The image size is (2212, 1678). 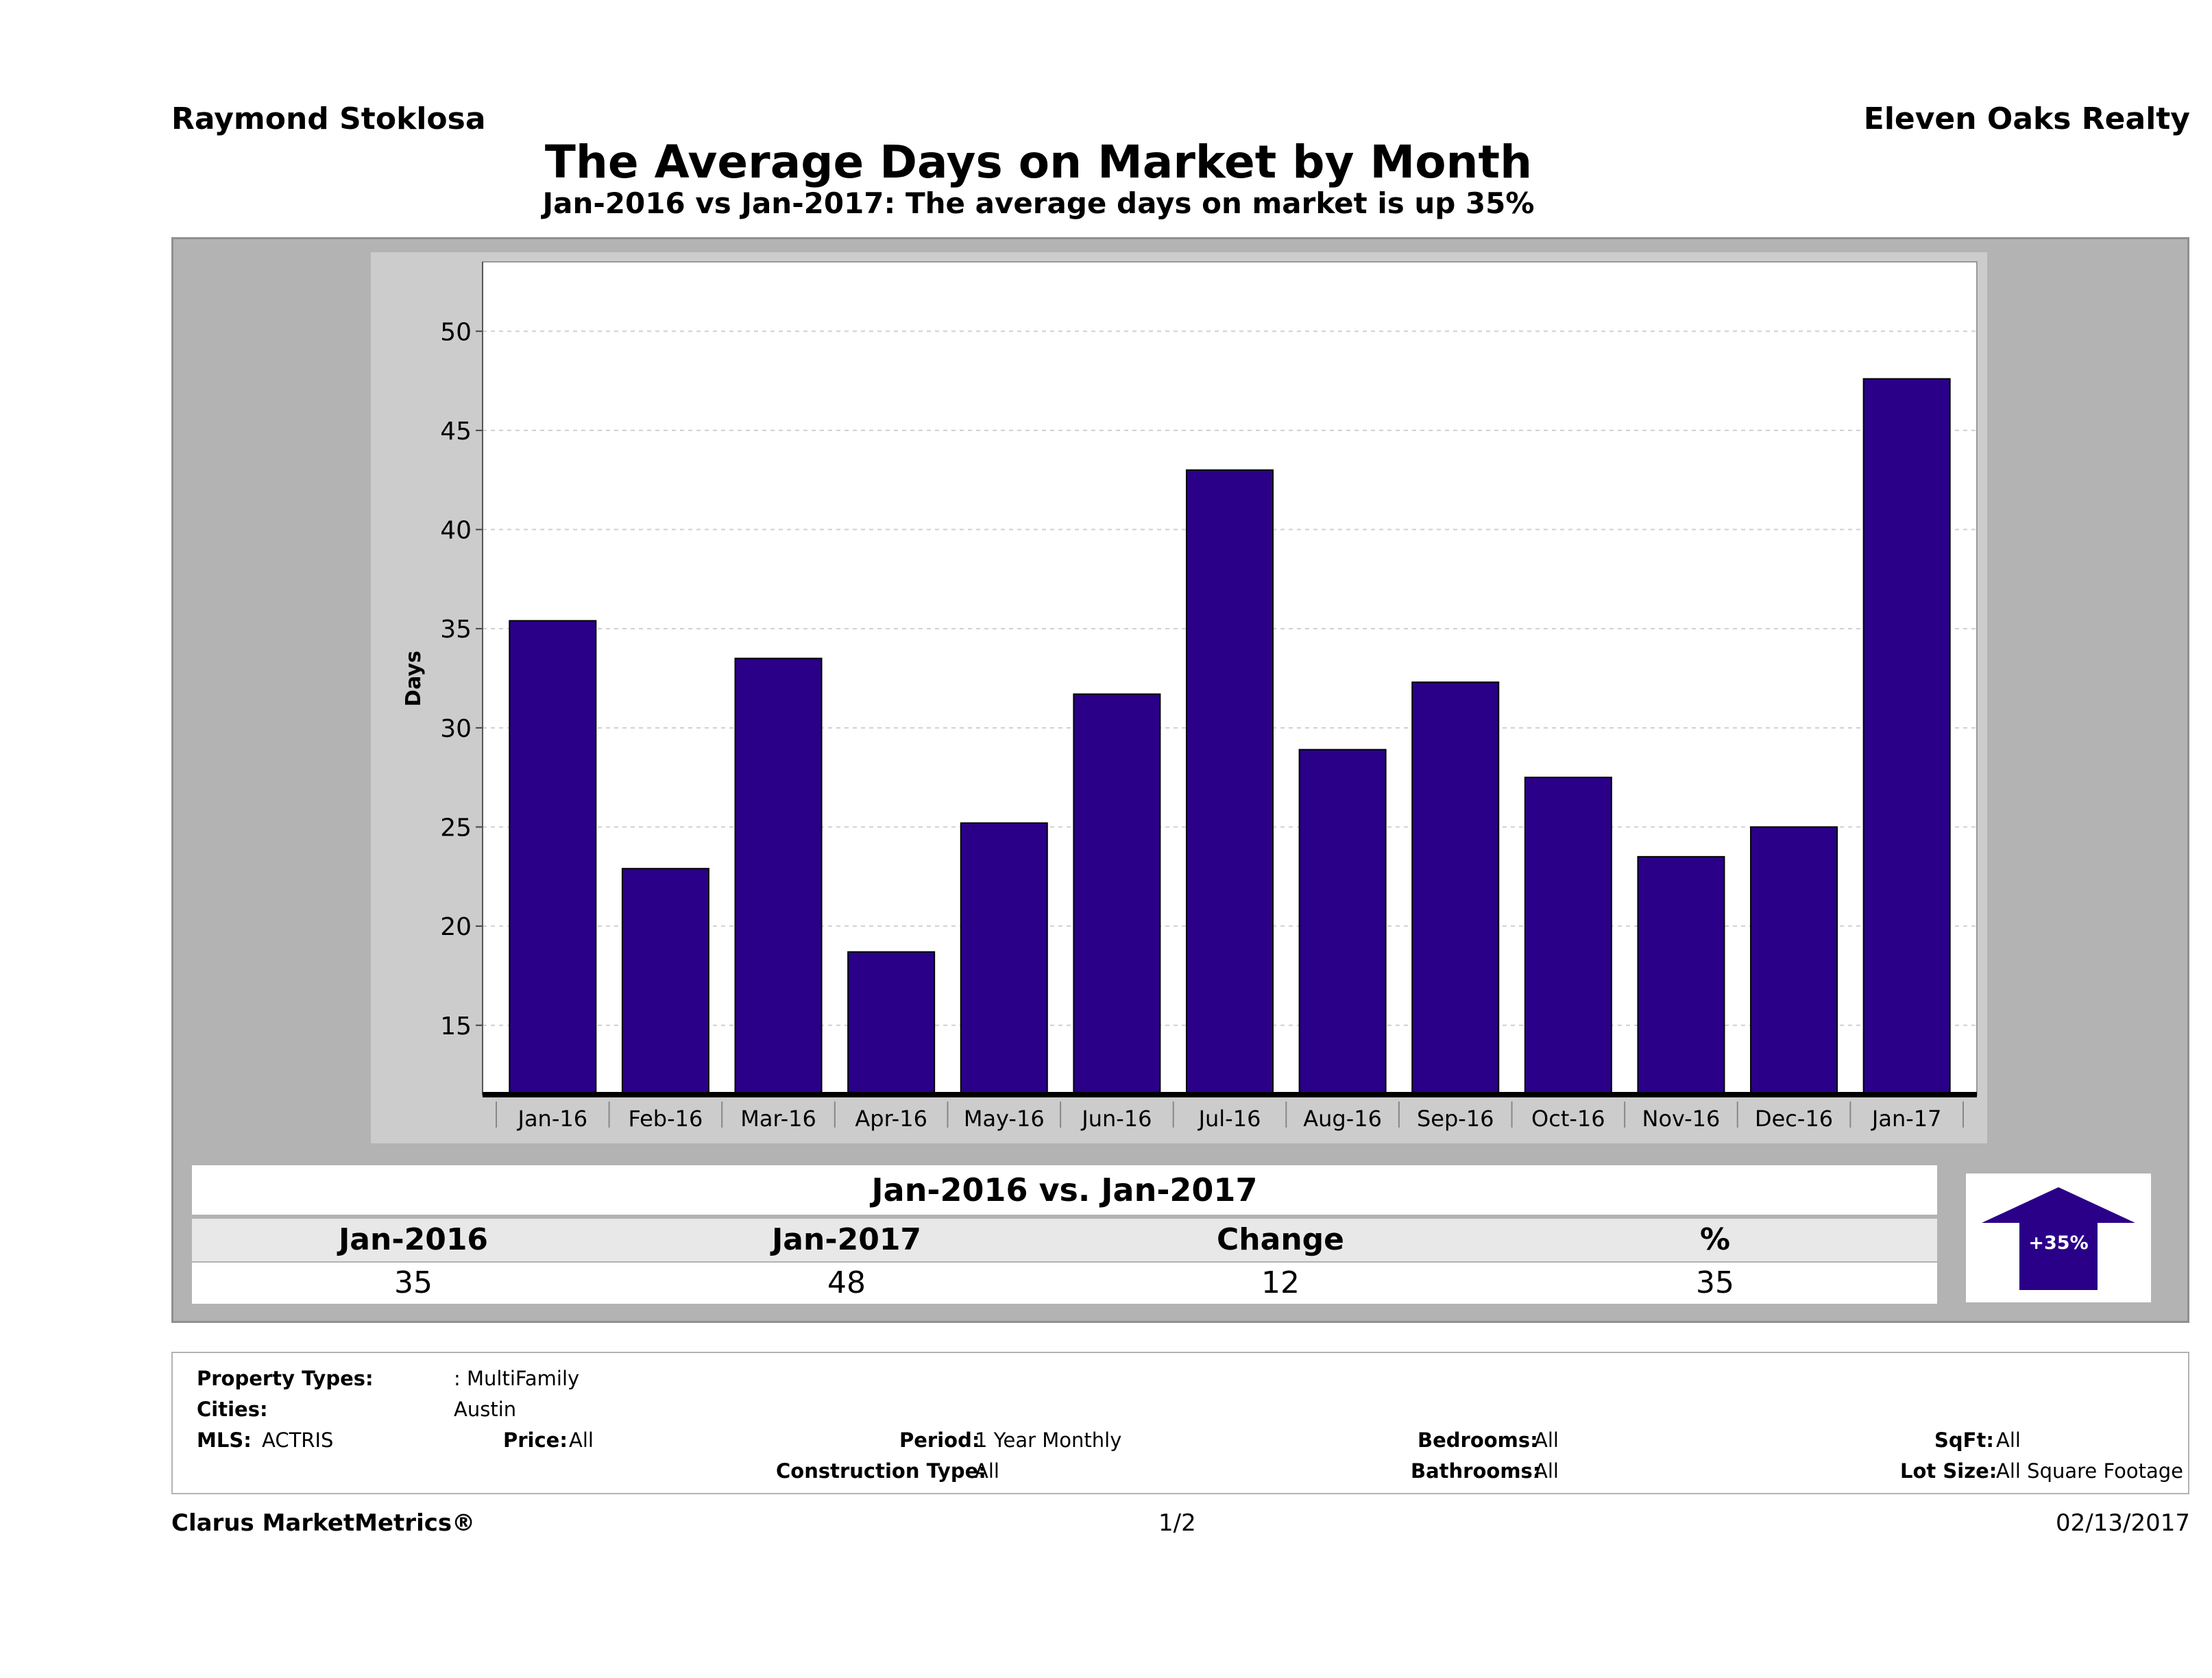 What do you see at coordinates (233, 1409) in the screenshot?
I see `criteria-label: Cities:` at bounding box center [233, 1409].